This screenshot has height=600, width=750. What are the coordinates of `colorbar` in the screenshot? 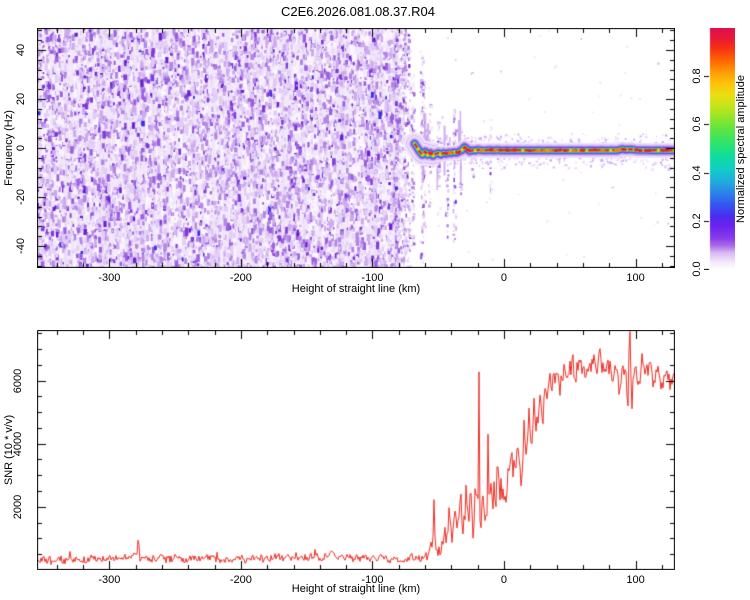 It's located at (719, 149).